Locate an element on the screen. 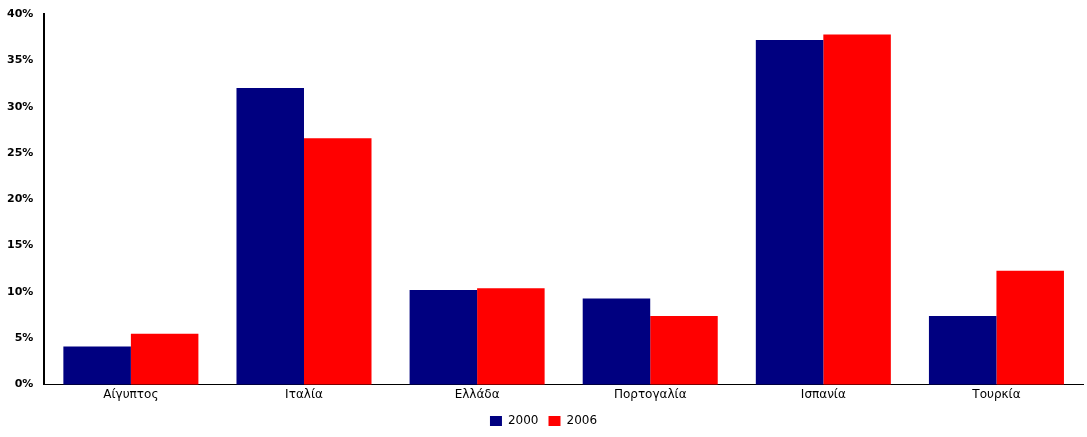 The height and width of the screenshot is (437, 1087). legend-label: 2000 is located at coordinates (523, 420).